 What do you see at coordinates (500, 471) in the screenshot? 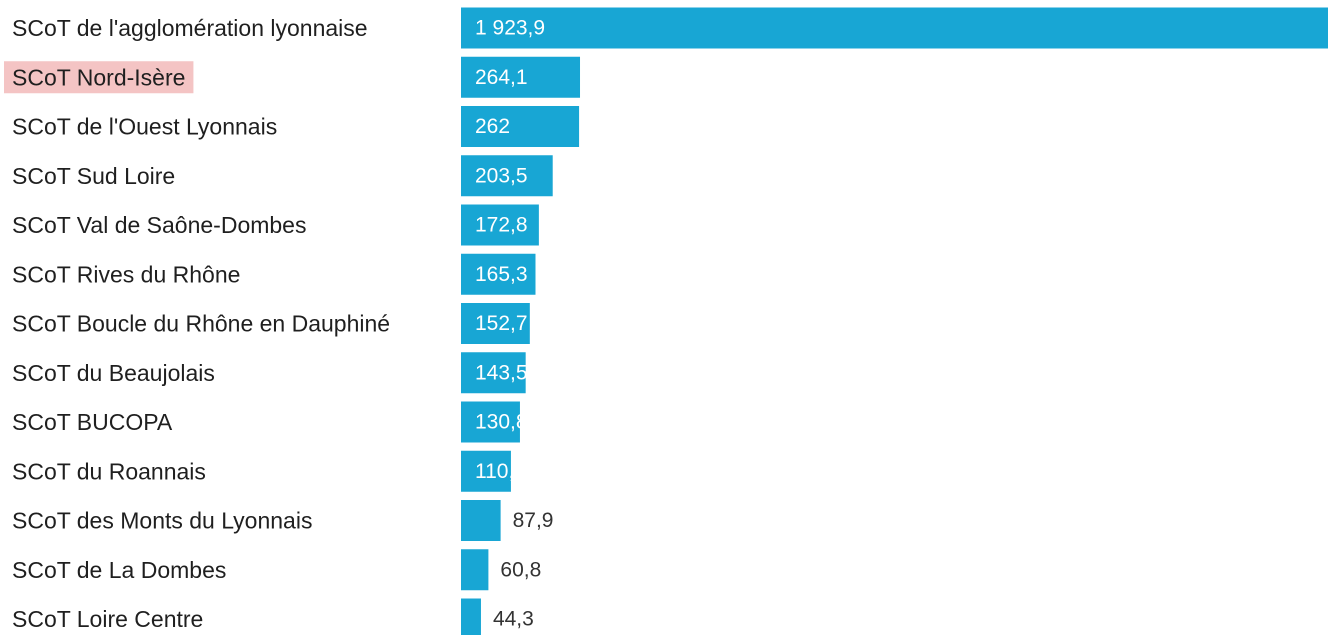
I see `value-label: 110,8` at bounding box center [500, 471].